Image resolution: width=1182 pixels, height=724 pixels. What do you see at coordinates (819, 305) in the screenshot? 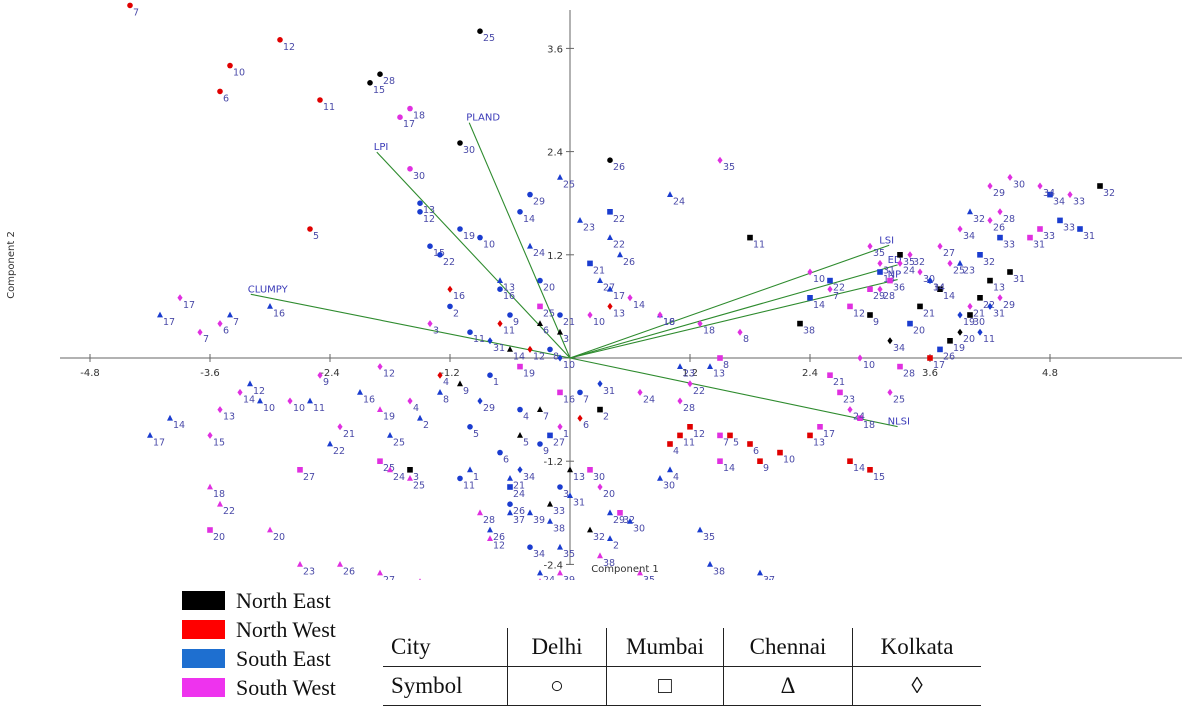
I see `data-point-label: 14` at bounding box center [819, 305].